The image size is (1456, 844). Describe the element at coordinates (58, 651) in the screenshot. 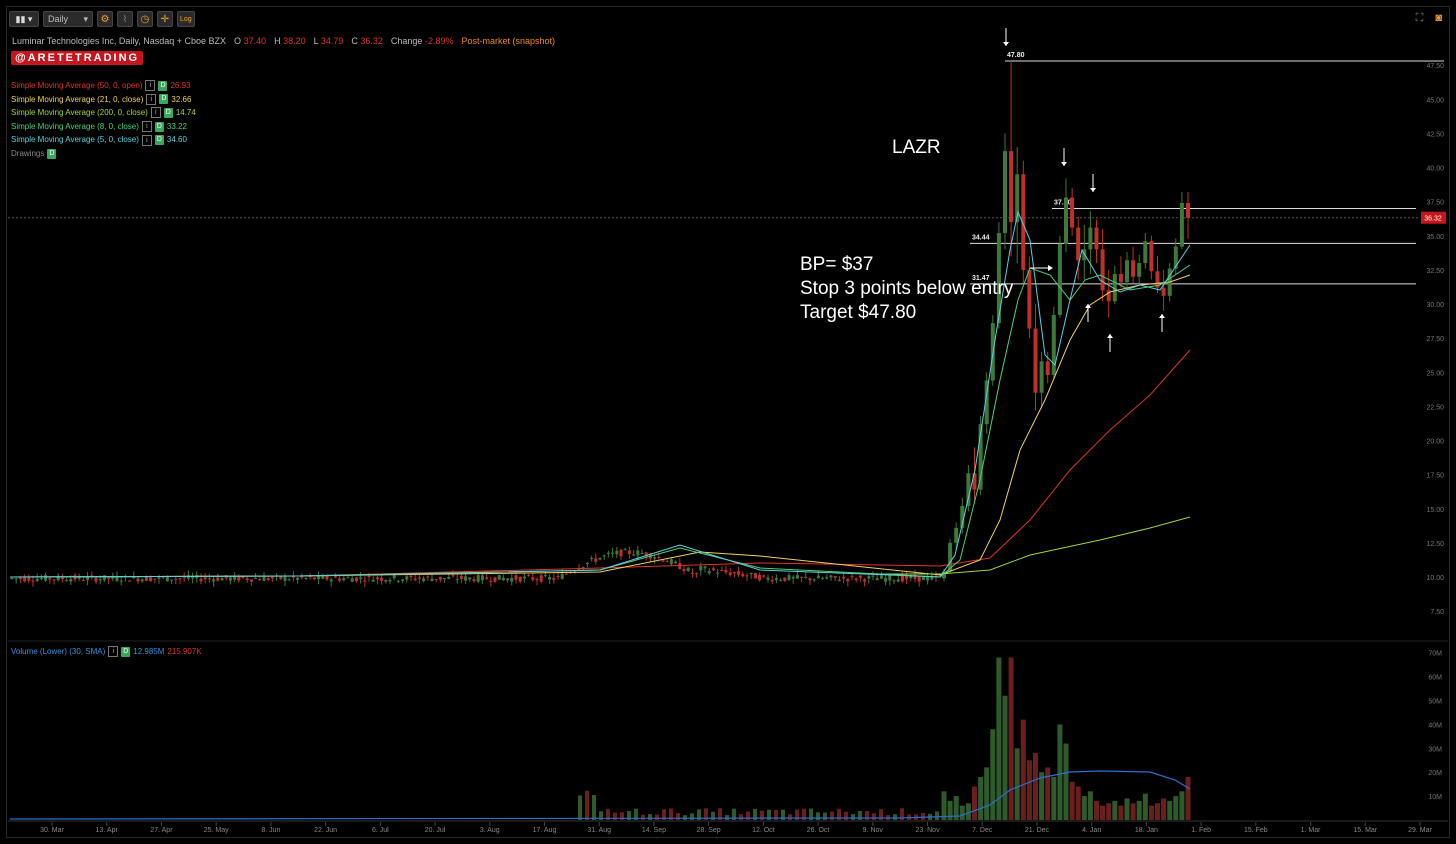

I see `volume-label: Volume (Lower) (30, SMA)` at that location.